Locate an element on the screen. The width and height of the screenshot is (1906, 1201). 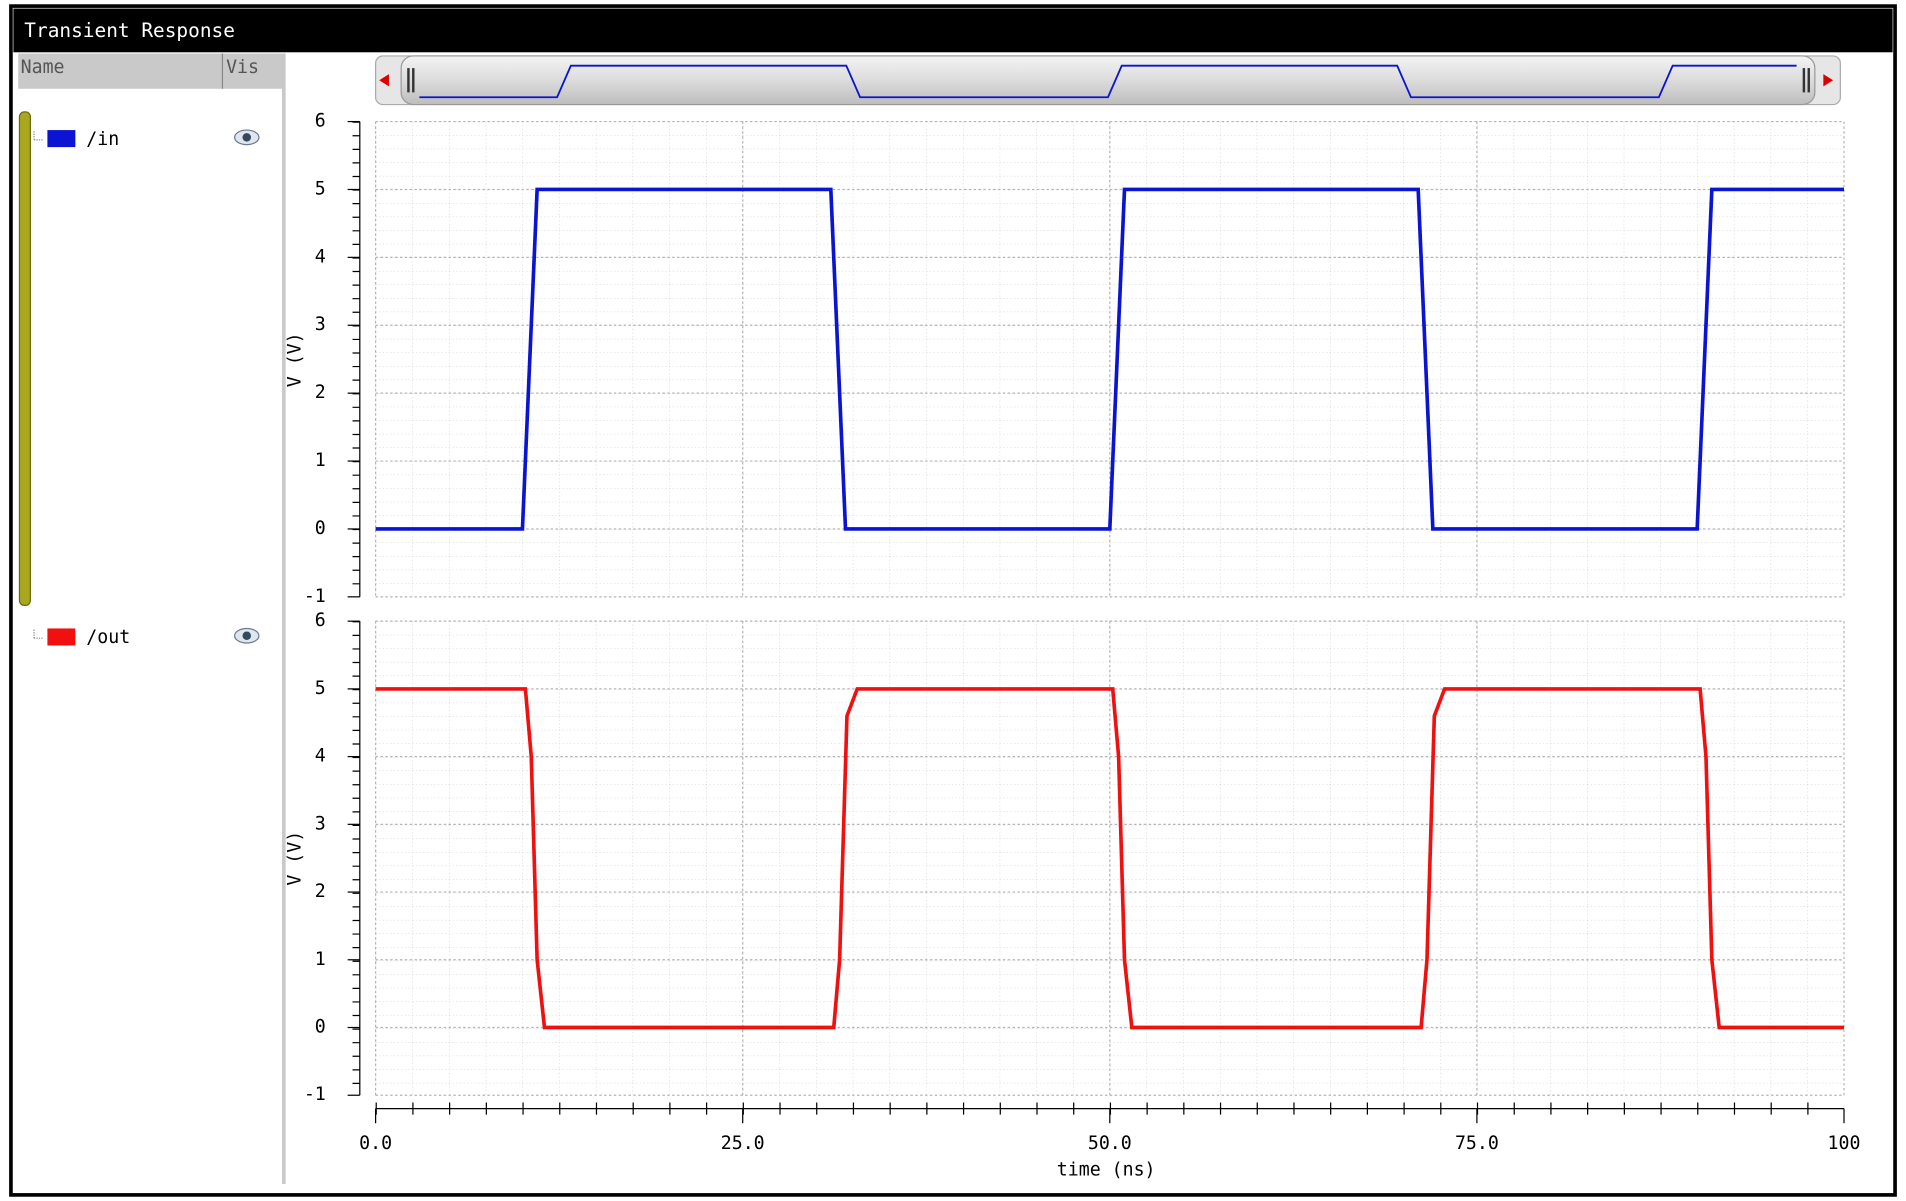
x-tick-label: 25.0 is located at coordinates (743, 1143).